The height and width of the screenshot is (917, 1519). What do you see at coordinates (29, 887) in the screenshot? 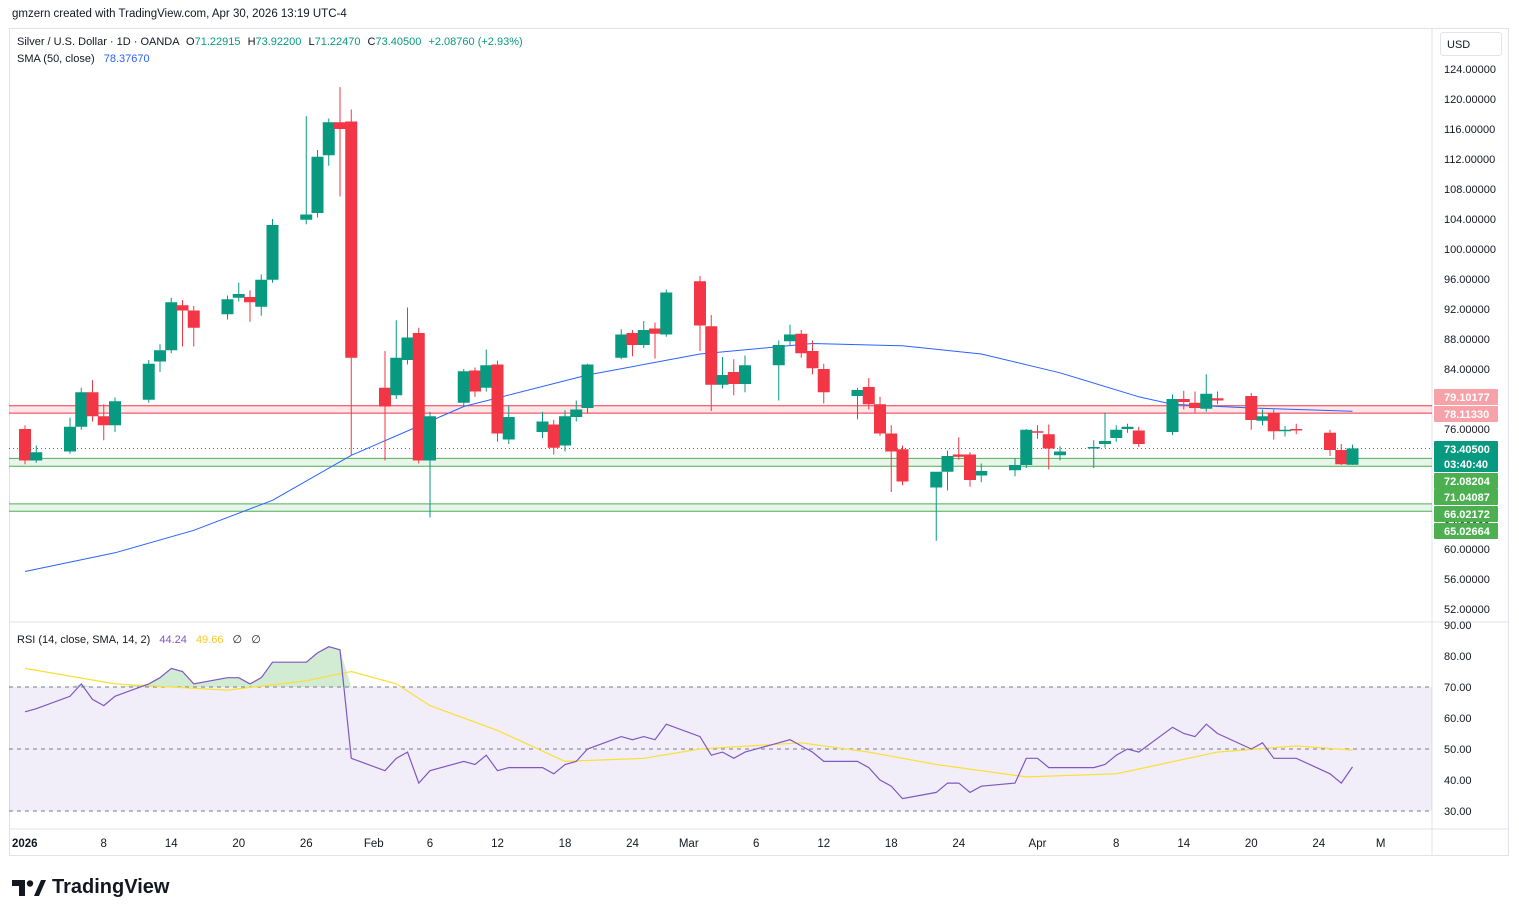
I see `tradingview-logo-icon` at bounding box center [29, 887].